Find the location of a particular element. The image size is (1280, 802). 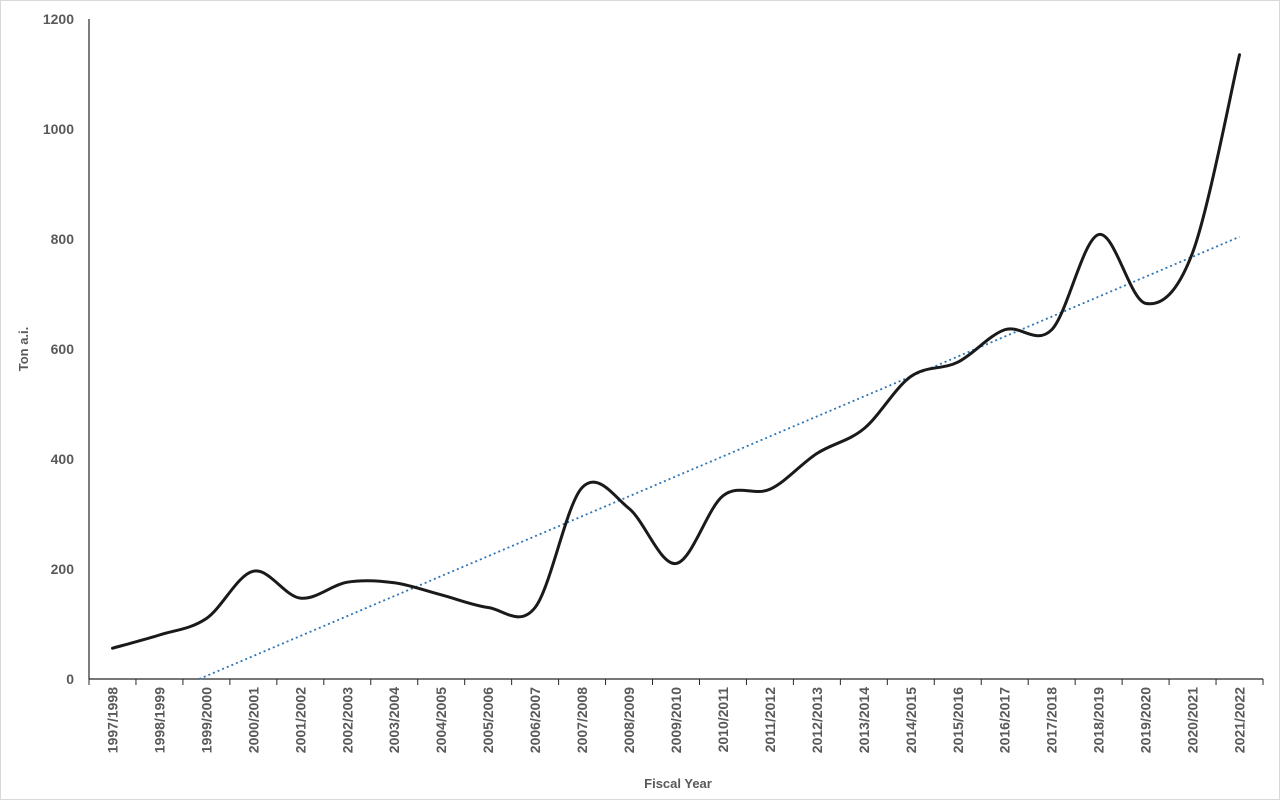

x-tick-label: 2016/2017 is located at coordinates (1005, 720).